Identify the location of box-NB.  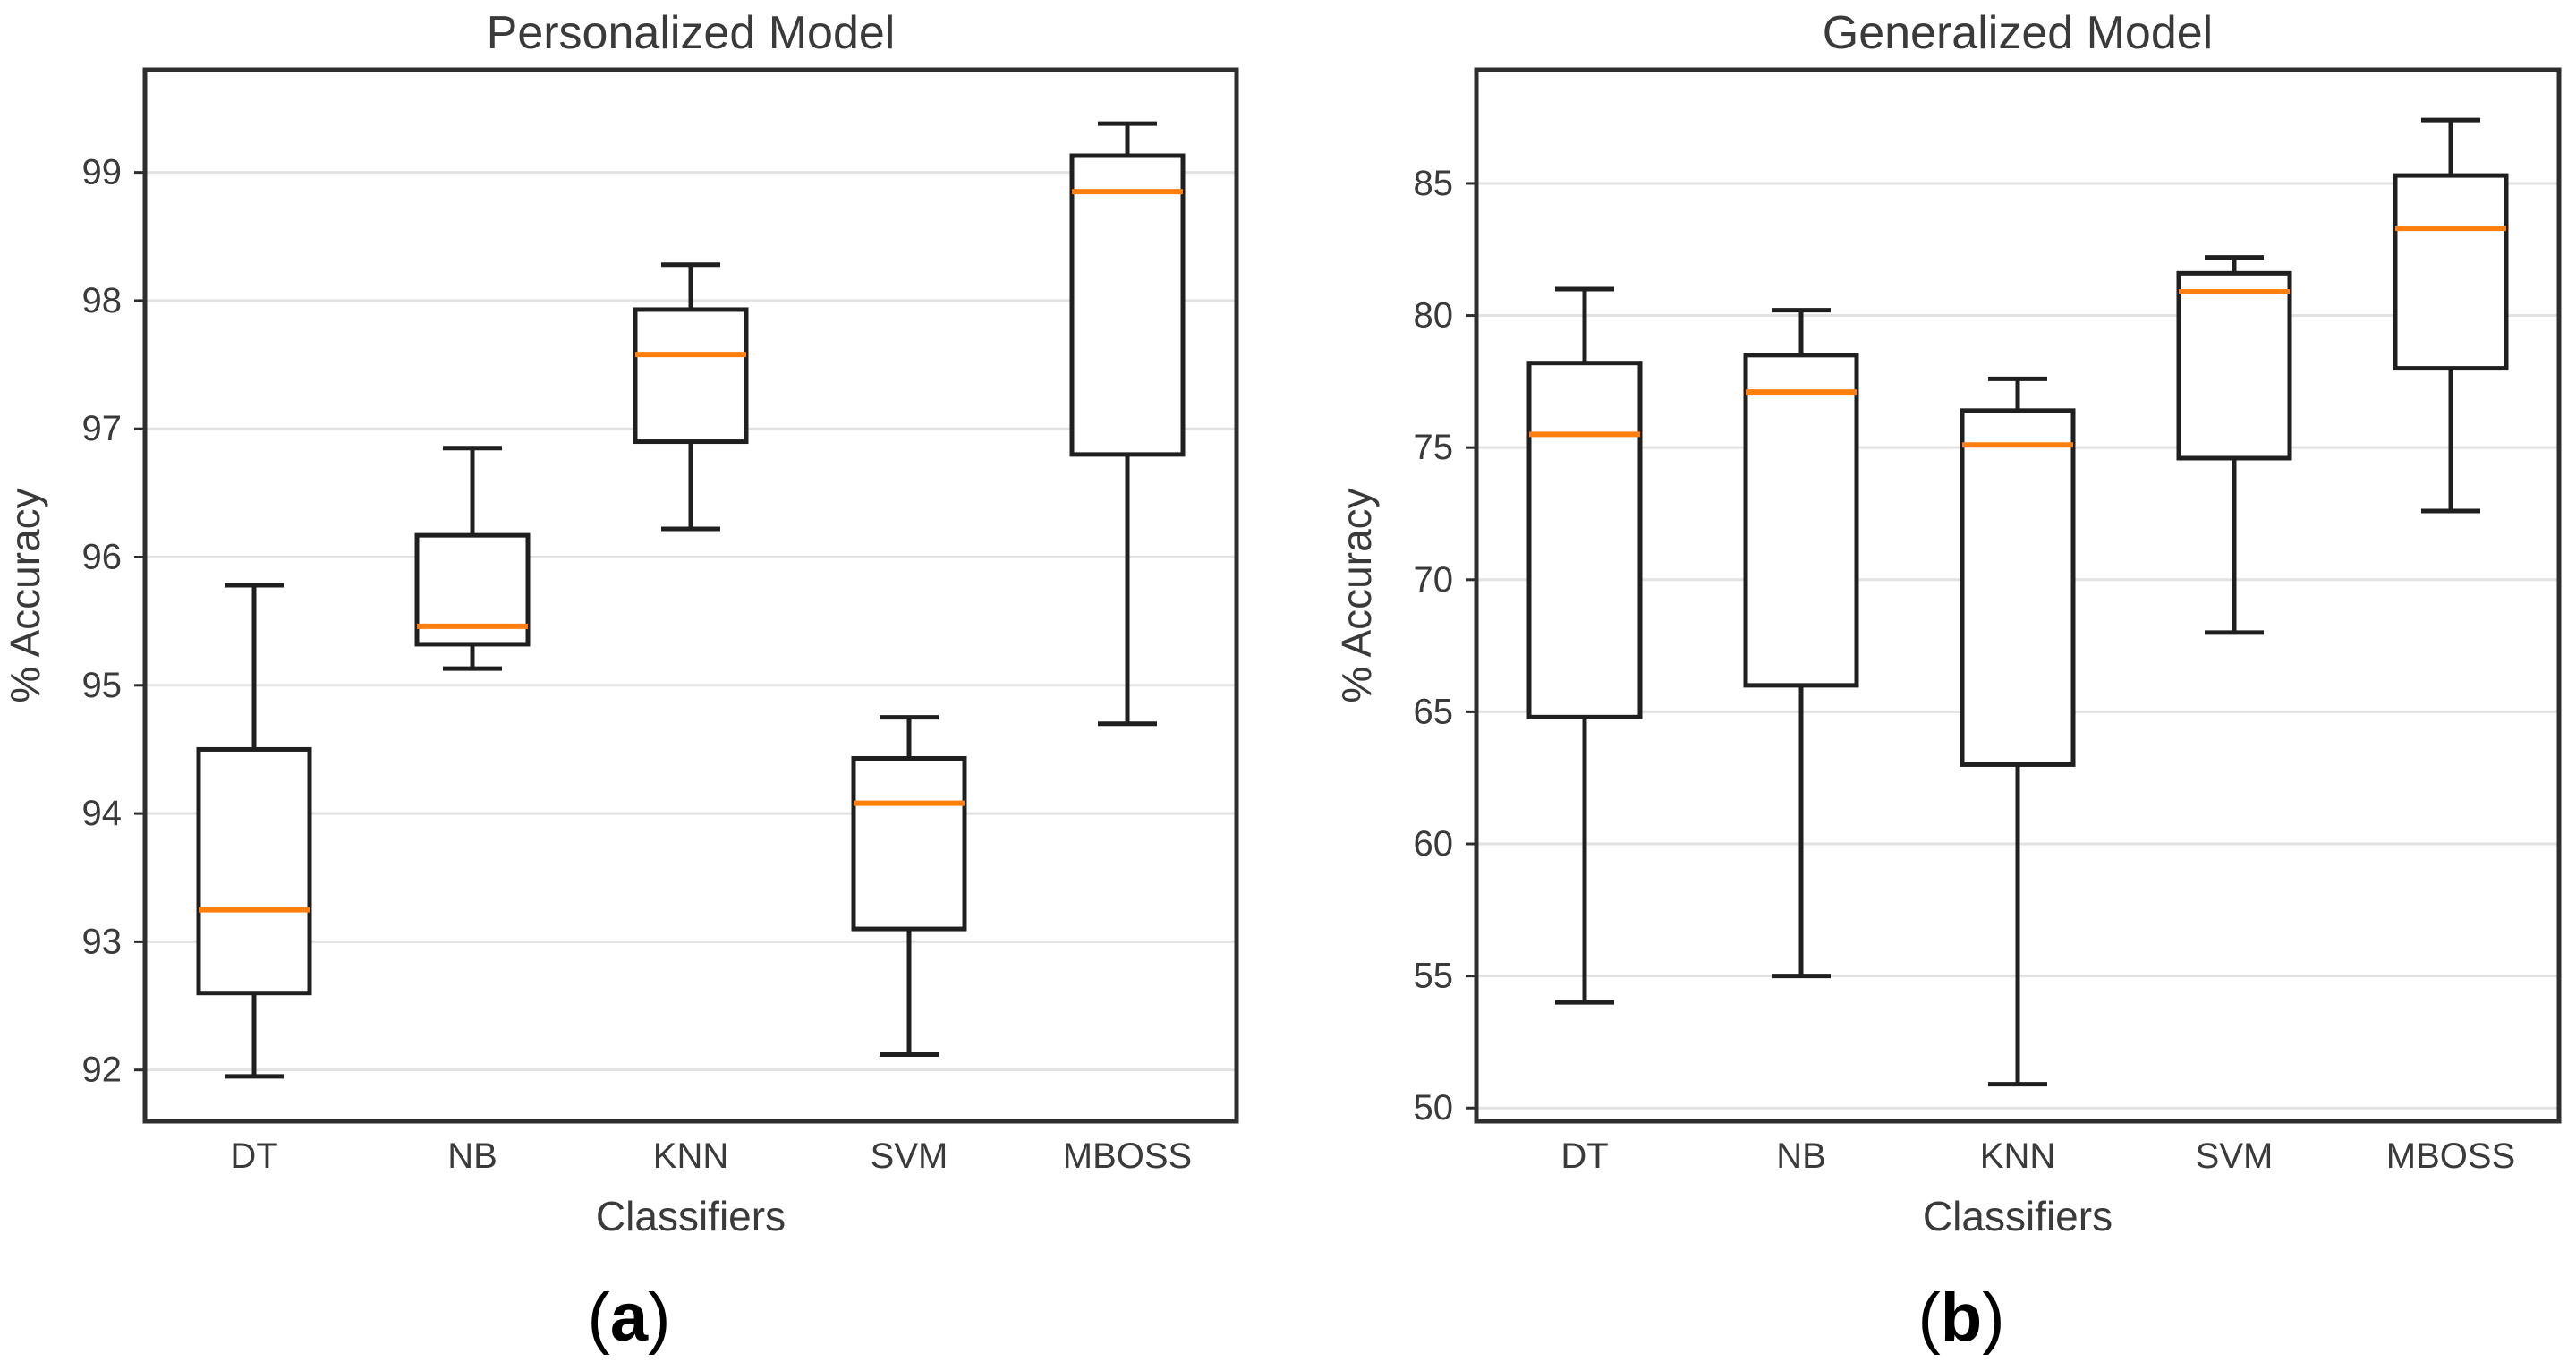
(1801, 520).